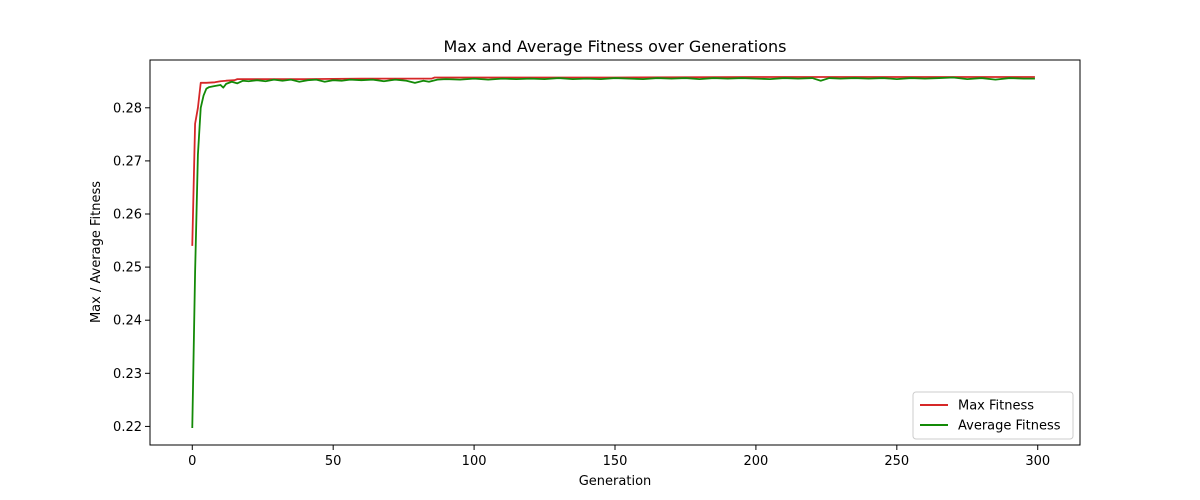 Image resolution: width=1200 pixels, height=500 pixels. What do you see at coordinates (127, 268) in the screenshot?
I see `y-tick-label: 0.25` at bounding box center [127, 268].